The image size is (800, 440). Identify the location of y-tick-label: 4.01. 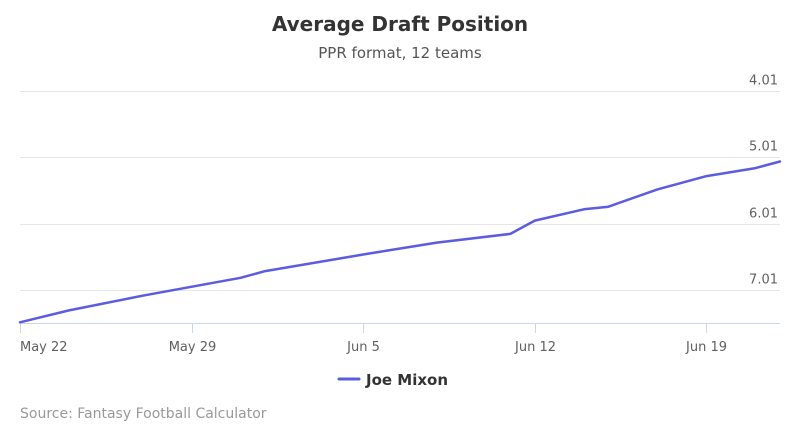
(763, 81).